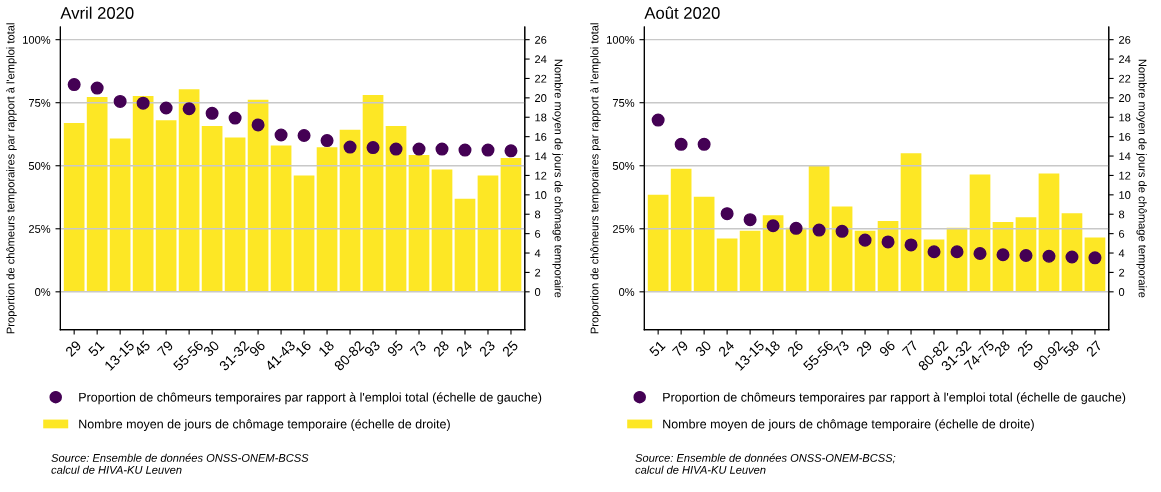  Describe the element at coordinates (1125, 39) in the screenshot. I see `y2-tick-label: 26` at that location.